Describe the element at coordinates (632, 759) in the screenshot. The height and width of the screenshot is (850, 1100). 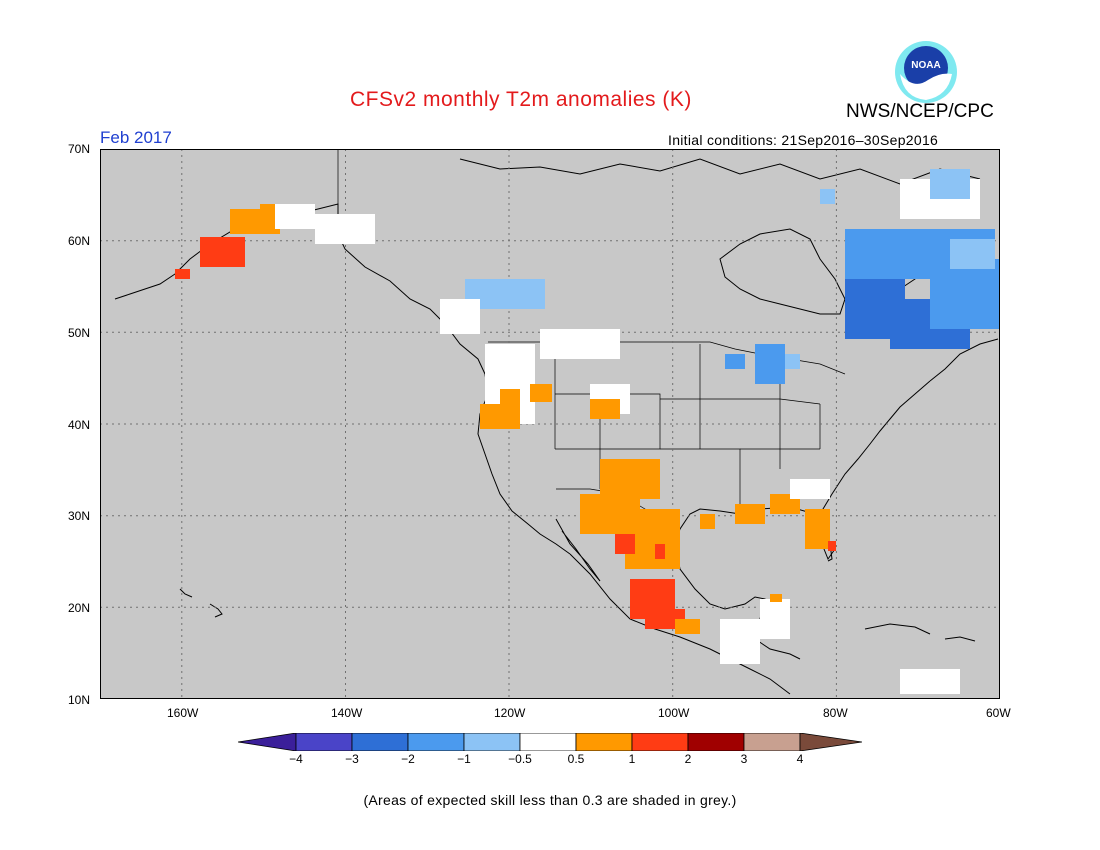
I see `colorbar-label: 1` at that location.